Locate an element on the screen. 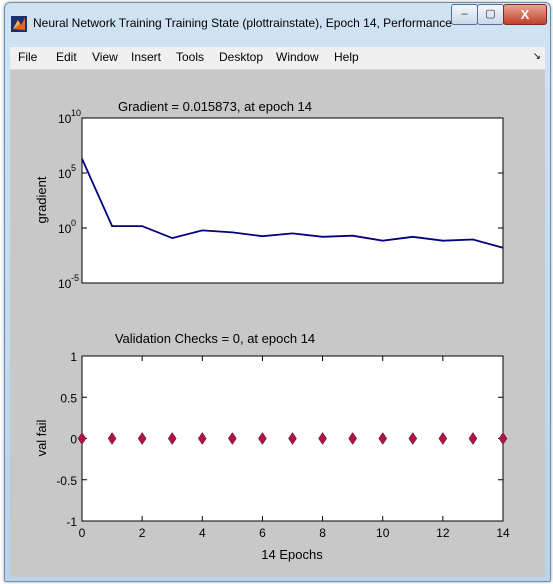 Image resolution: width=553 pixels, height=584 pixels. minimize-button: – is located at coordinates (464, 14).